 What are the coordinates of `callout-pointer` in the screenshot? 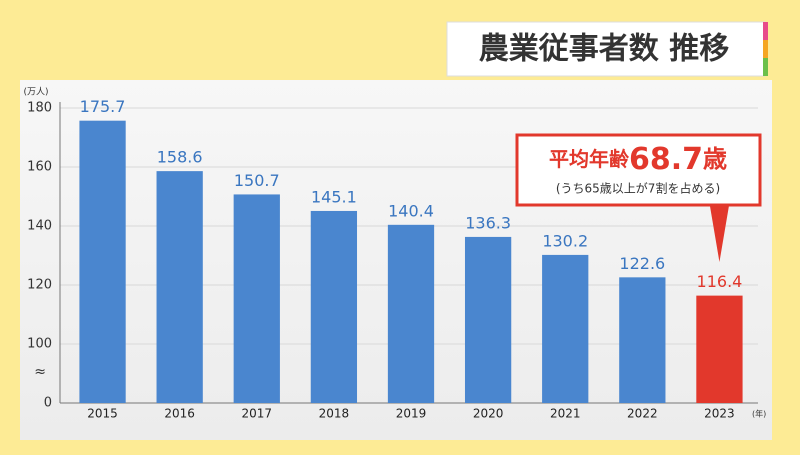 It's located at (719, 232).